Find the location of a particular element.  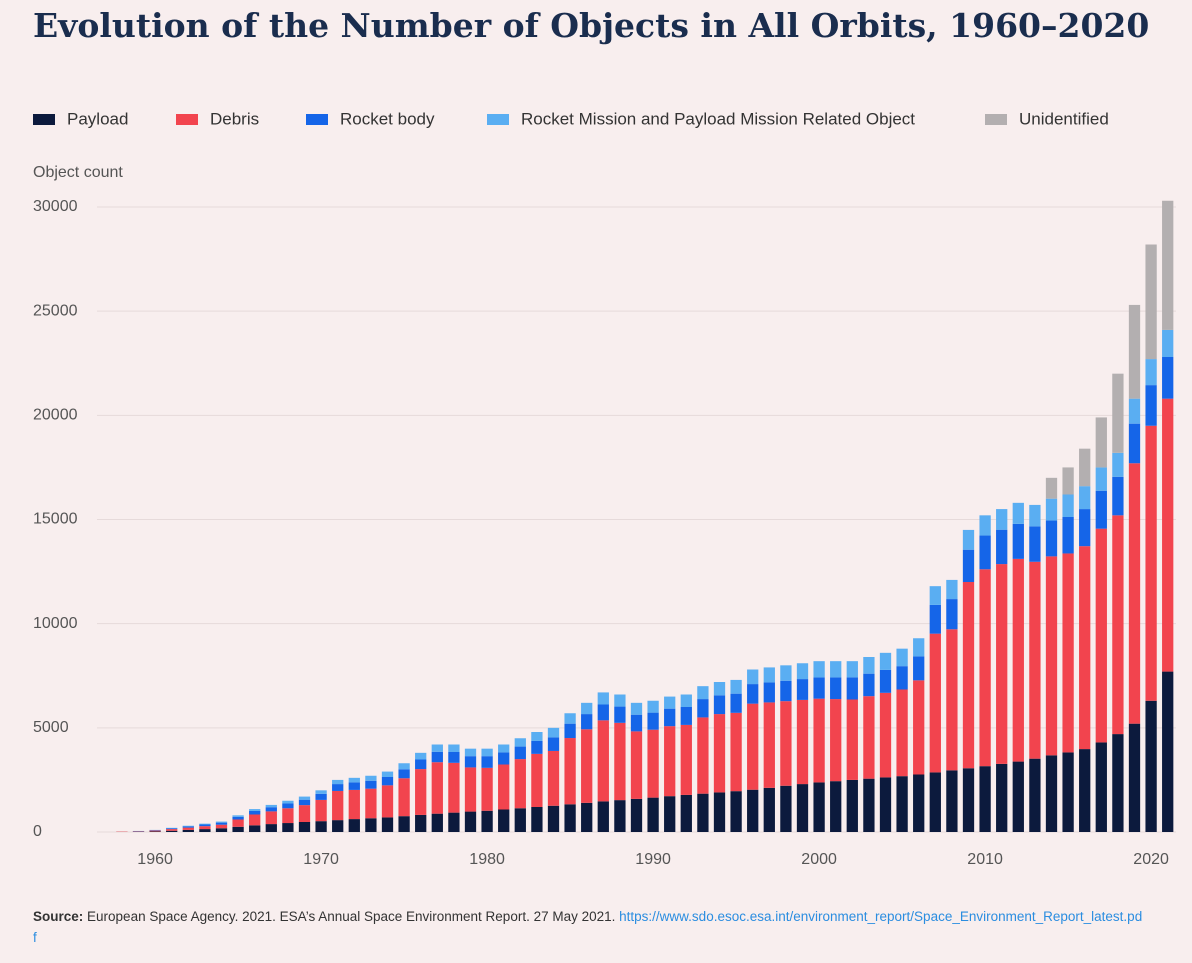

x-tick-label: 1970 is located at coordinates (321, 859).